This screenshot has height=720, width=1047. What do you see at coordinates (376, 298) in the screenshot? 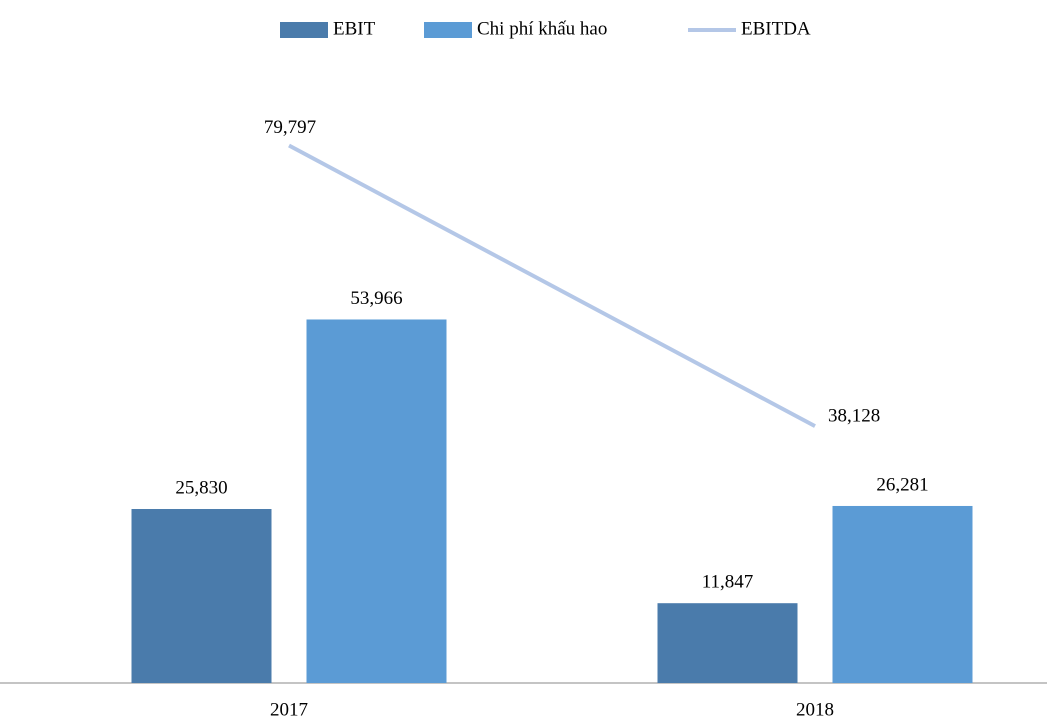
I see `data-label: 53,966` at bounding box center [376, 298].